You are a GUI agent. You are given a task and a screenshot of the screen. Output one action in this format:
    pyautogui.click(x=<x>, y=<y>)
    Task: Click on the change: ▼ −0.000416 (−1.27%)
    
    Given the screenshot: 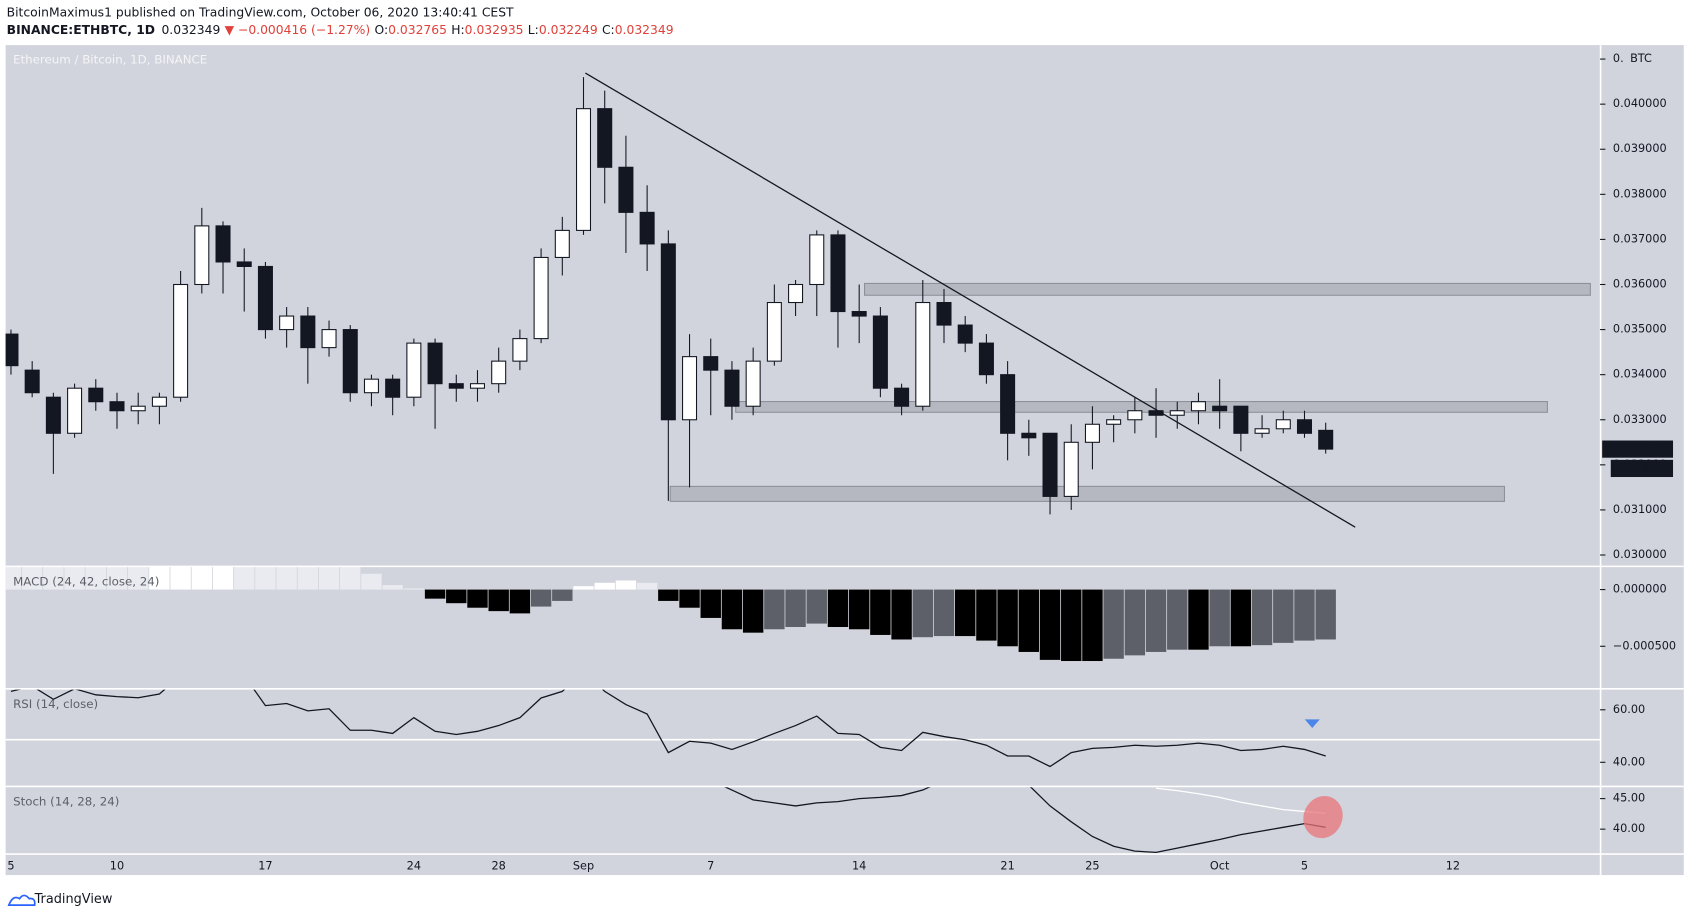 What is the action you would take?
    pyautogui.click(x=298, y=30)
    